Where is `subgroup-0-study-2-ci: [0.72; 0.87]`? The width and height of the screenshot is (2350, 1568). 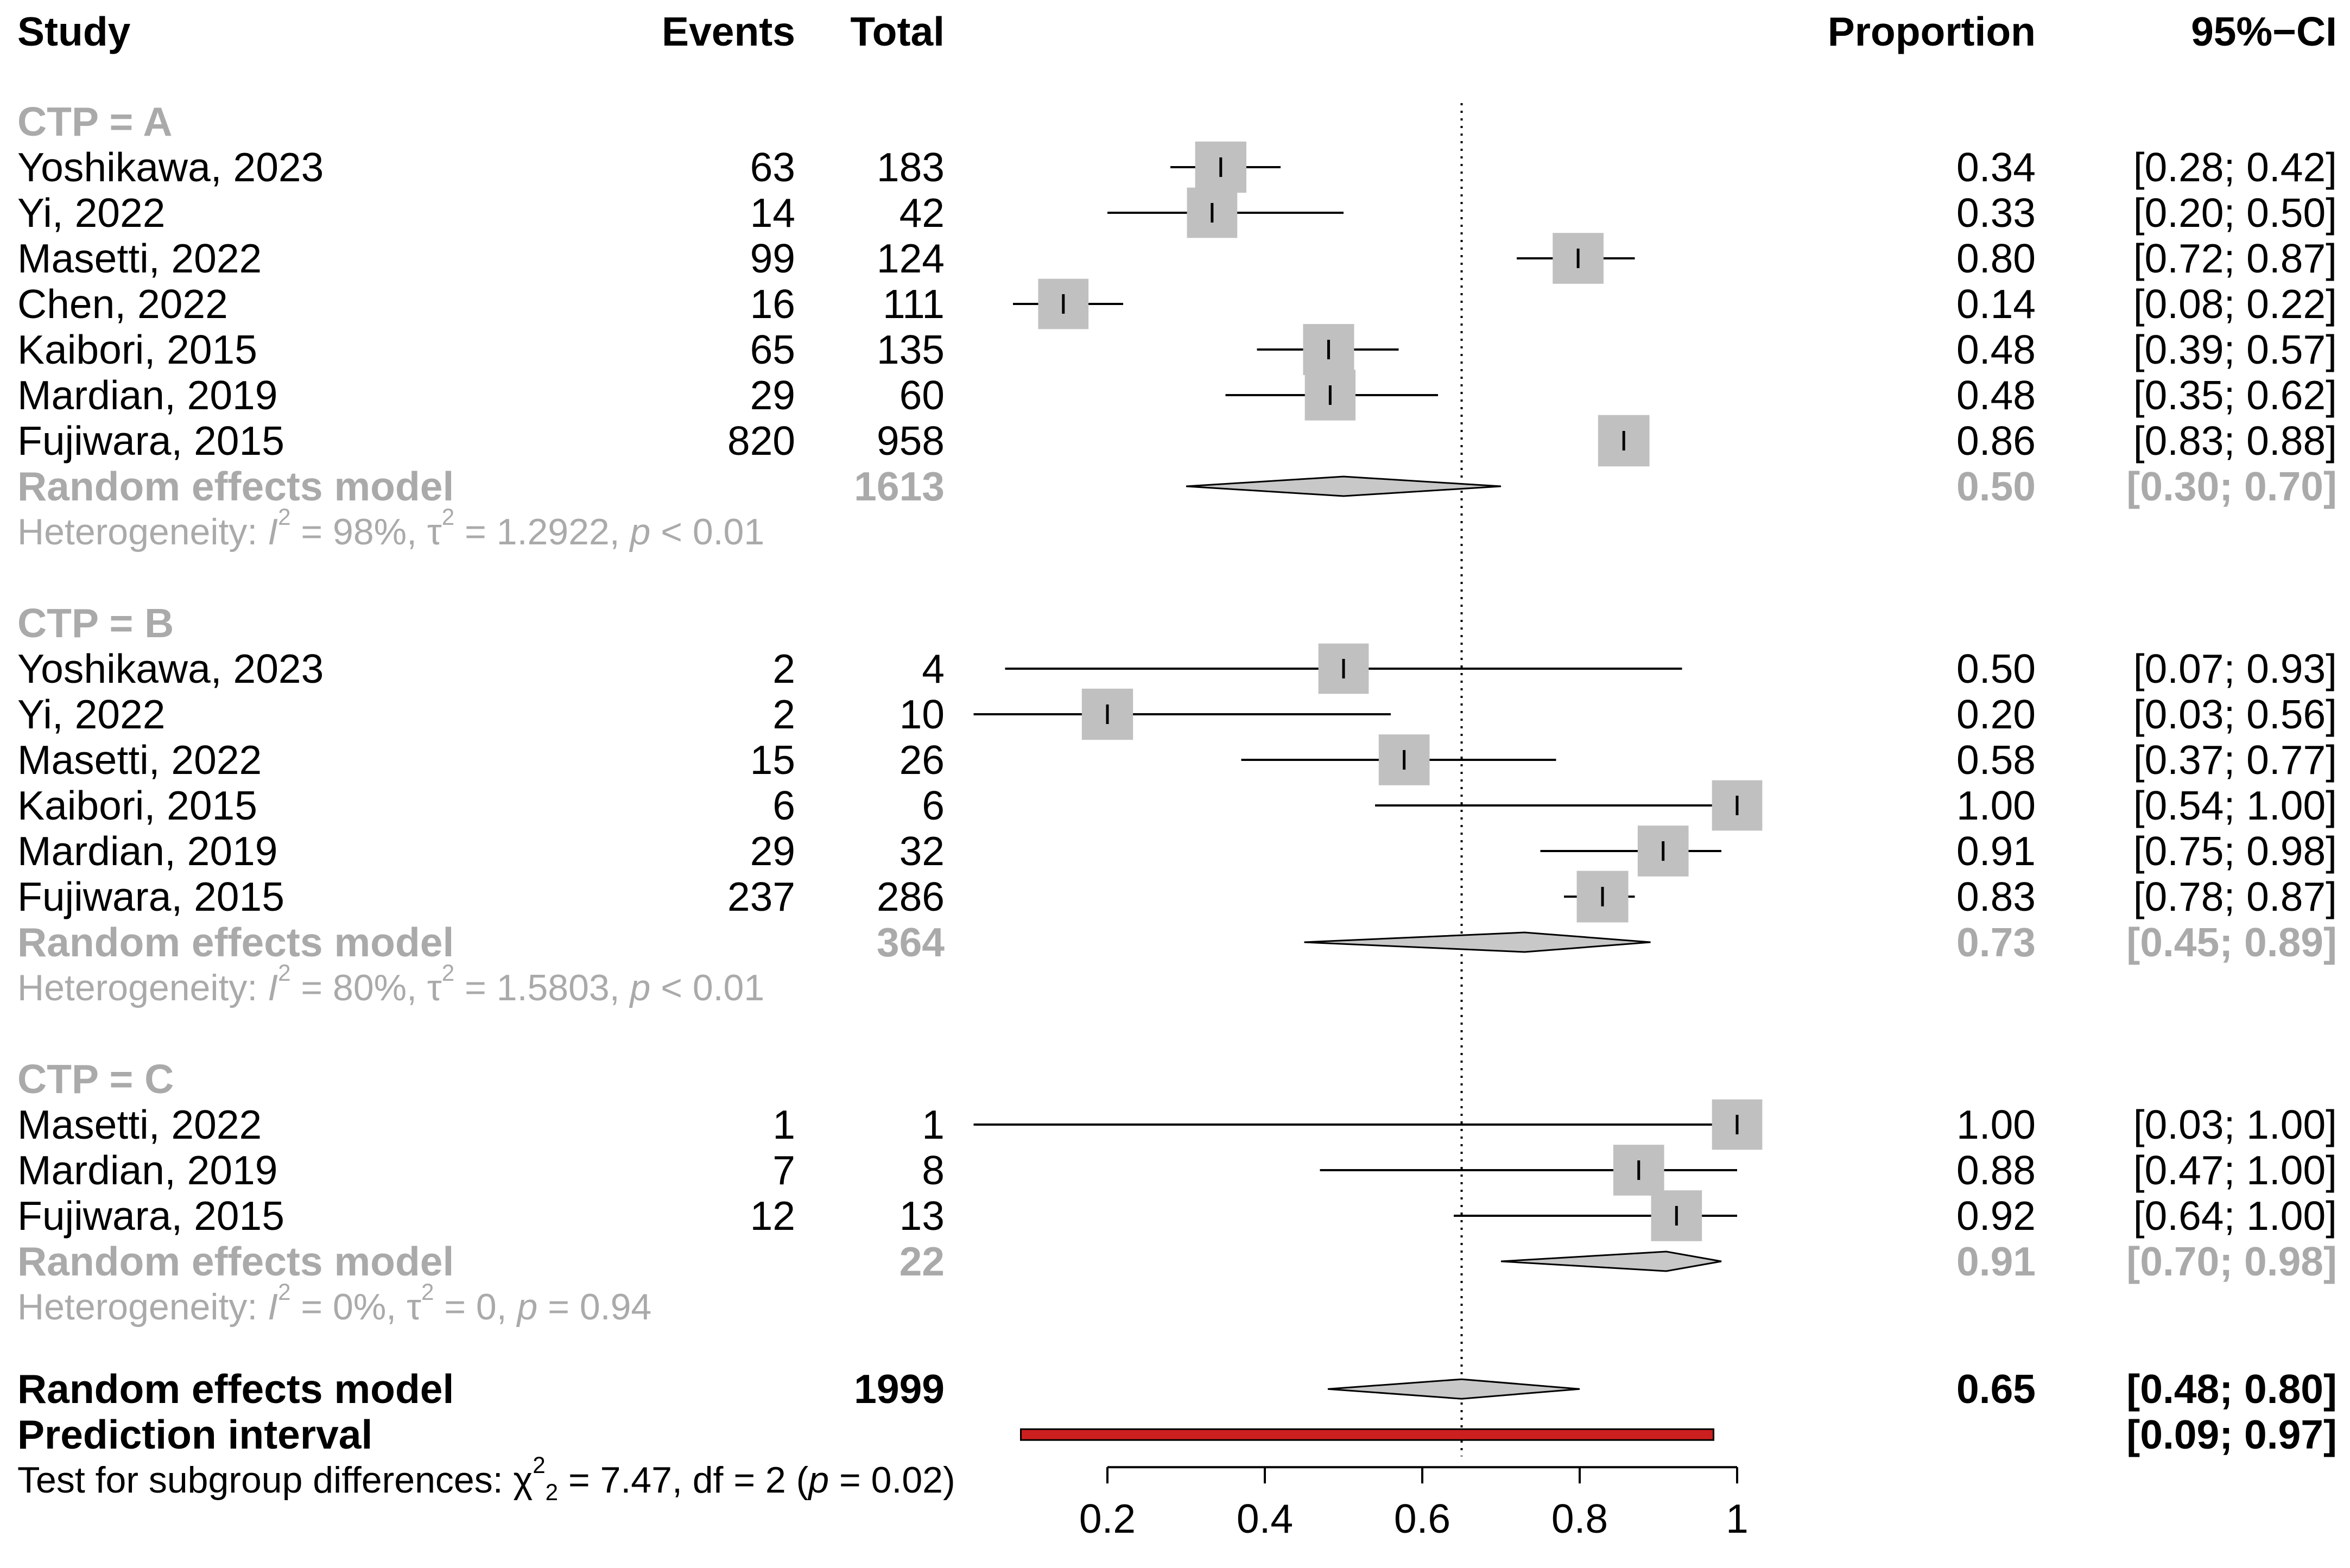
subgroup-0-study-2-ci: [0.72; 0.87] is located at coordinates (2235, 258).